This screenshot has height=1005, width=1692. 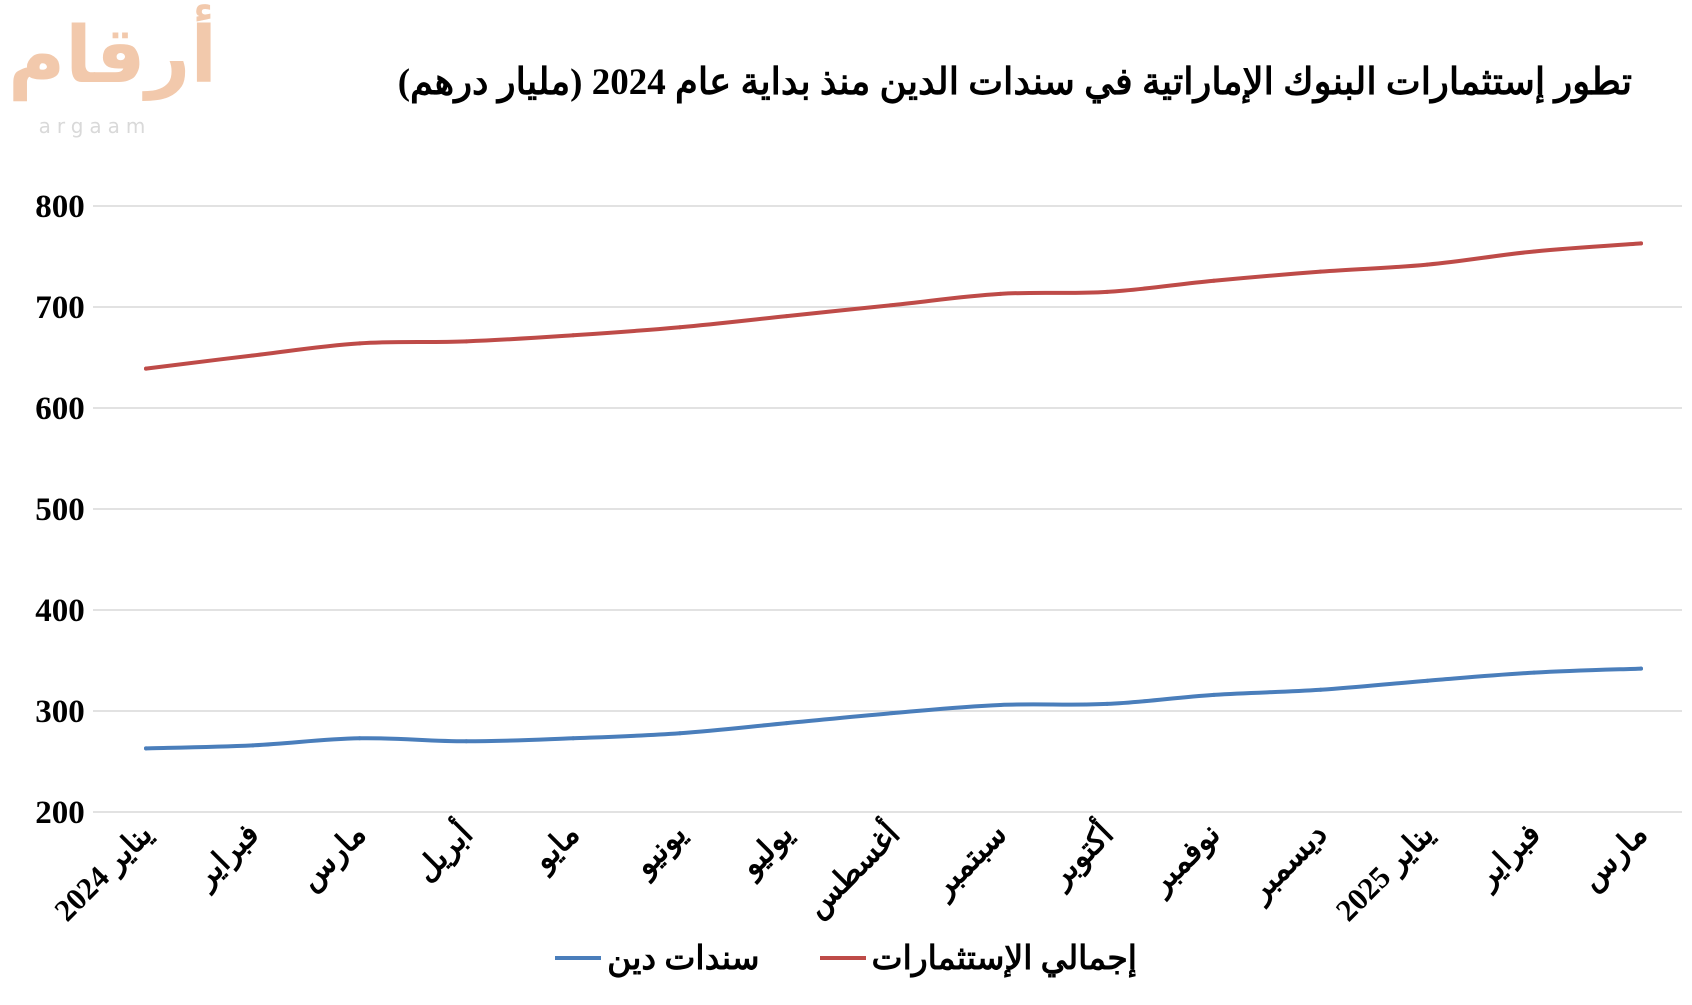 What do you see at coordinates (659, 850) in the screenshot?
I see `x-tick-label: يونيو` at bounding box center [659, 850].